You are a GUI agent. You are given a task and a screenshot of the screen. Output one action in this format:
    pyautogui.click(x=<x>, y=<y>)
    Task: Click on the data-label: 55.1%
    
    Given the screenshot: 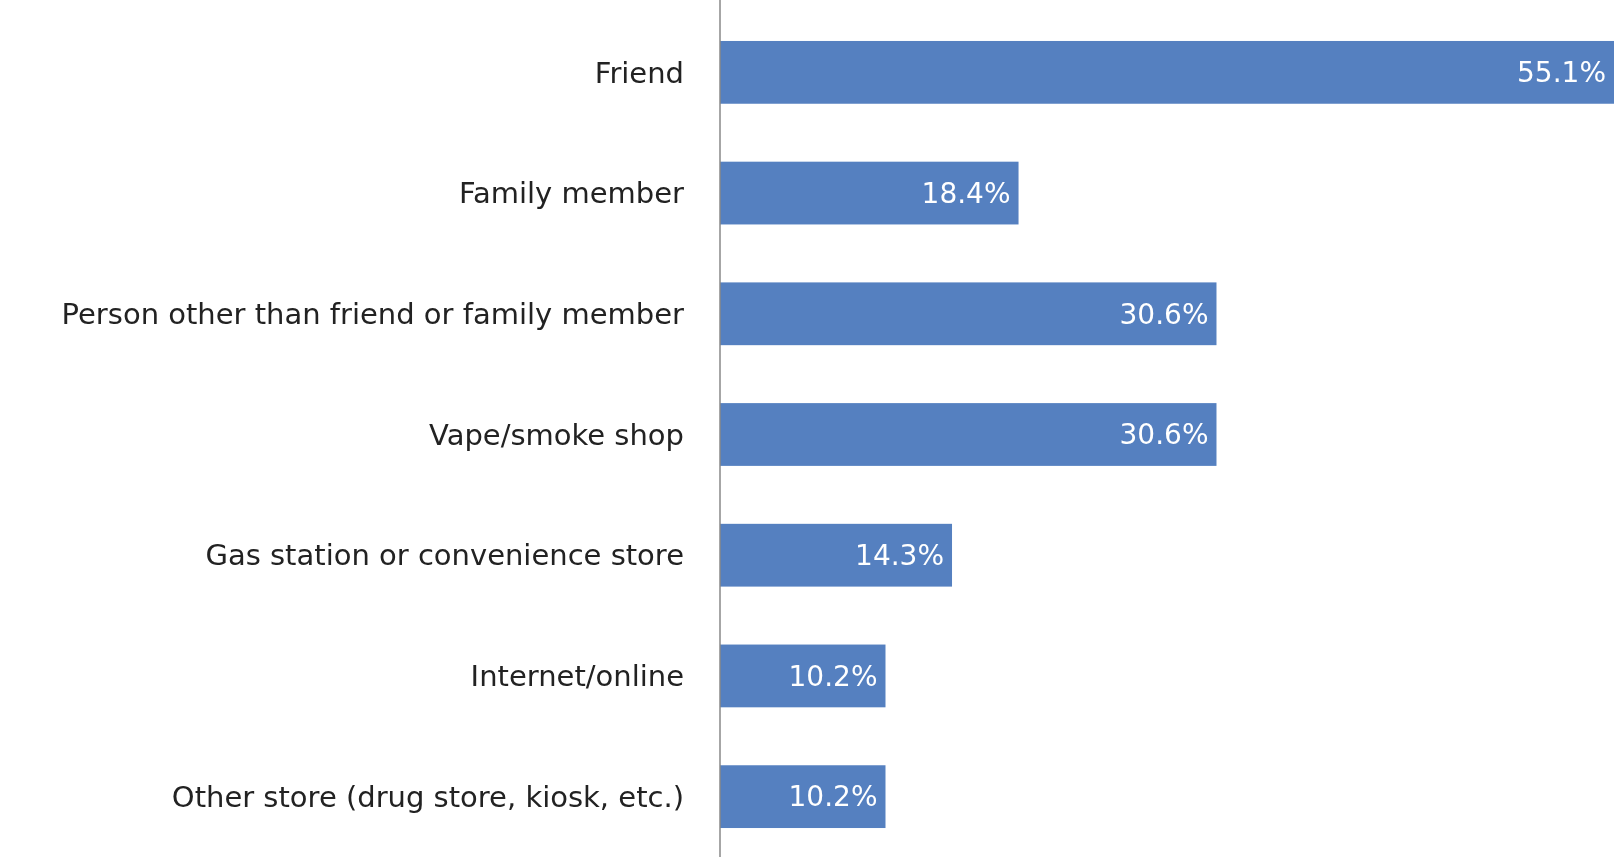 What is the action you would take?
    pyautogui.click(x=1561, y=73)
    